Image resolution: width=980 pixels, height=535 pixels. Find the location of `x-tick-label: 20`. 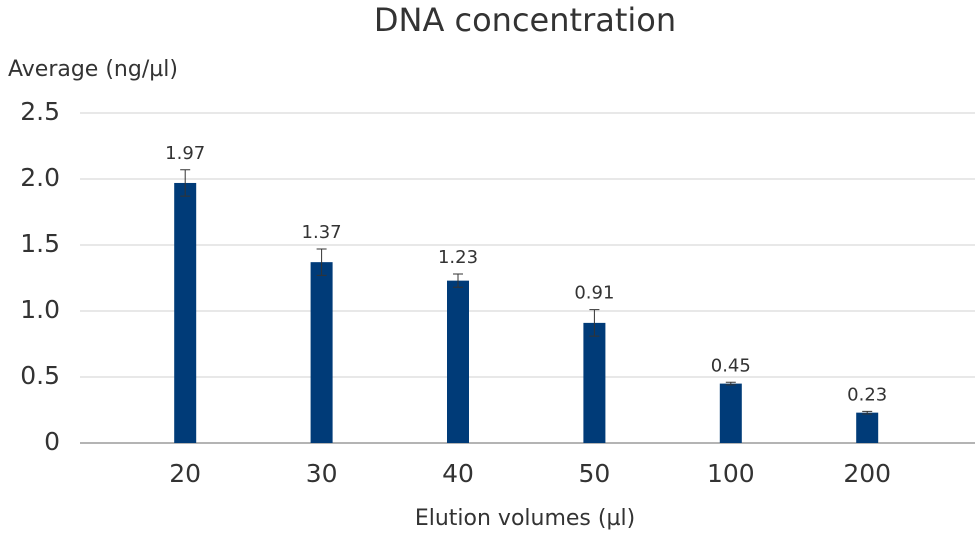

x-tick-label: 20 is located at coordinates (185, 473).